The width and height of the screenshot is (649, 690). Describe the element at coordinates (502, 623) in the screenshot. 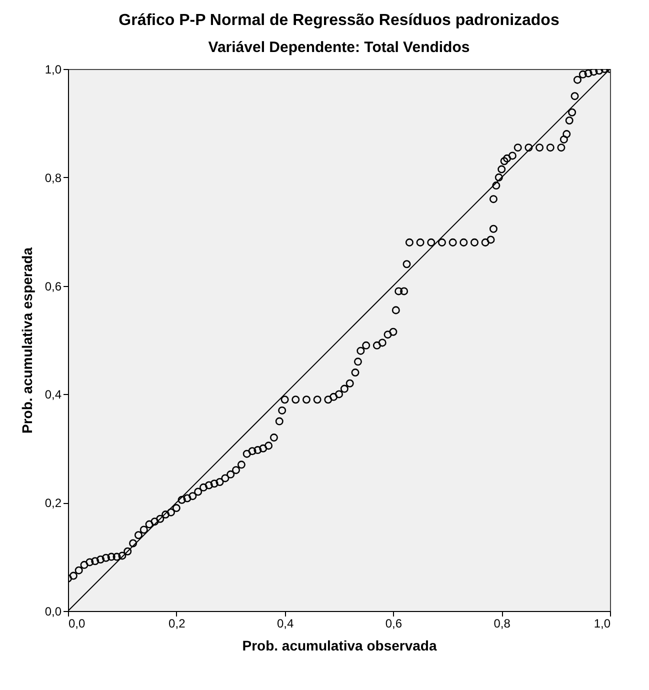

I see `x-tick-label: 0,8` at that location.